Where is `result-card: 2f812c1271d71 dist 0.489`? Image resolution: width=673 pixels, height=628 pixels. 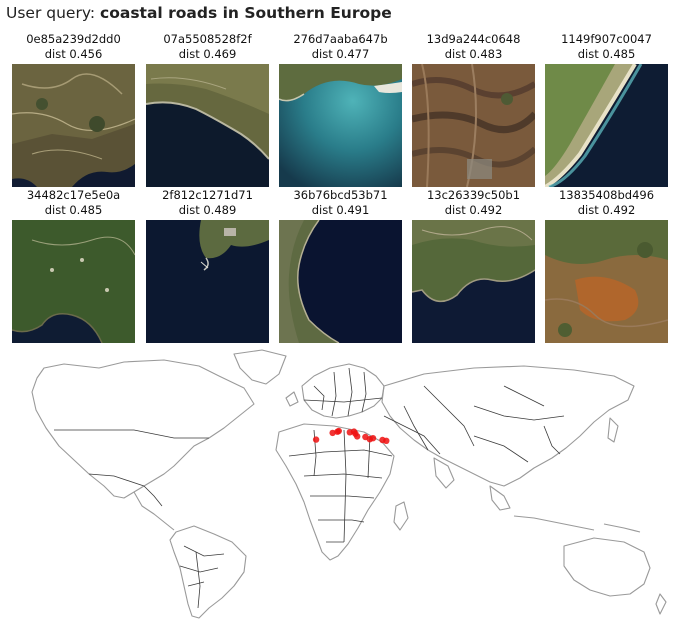
result-card: 2f812c1271d71 dist 0.489 is located at coordinates (207, 265).